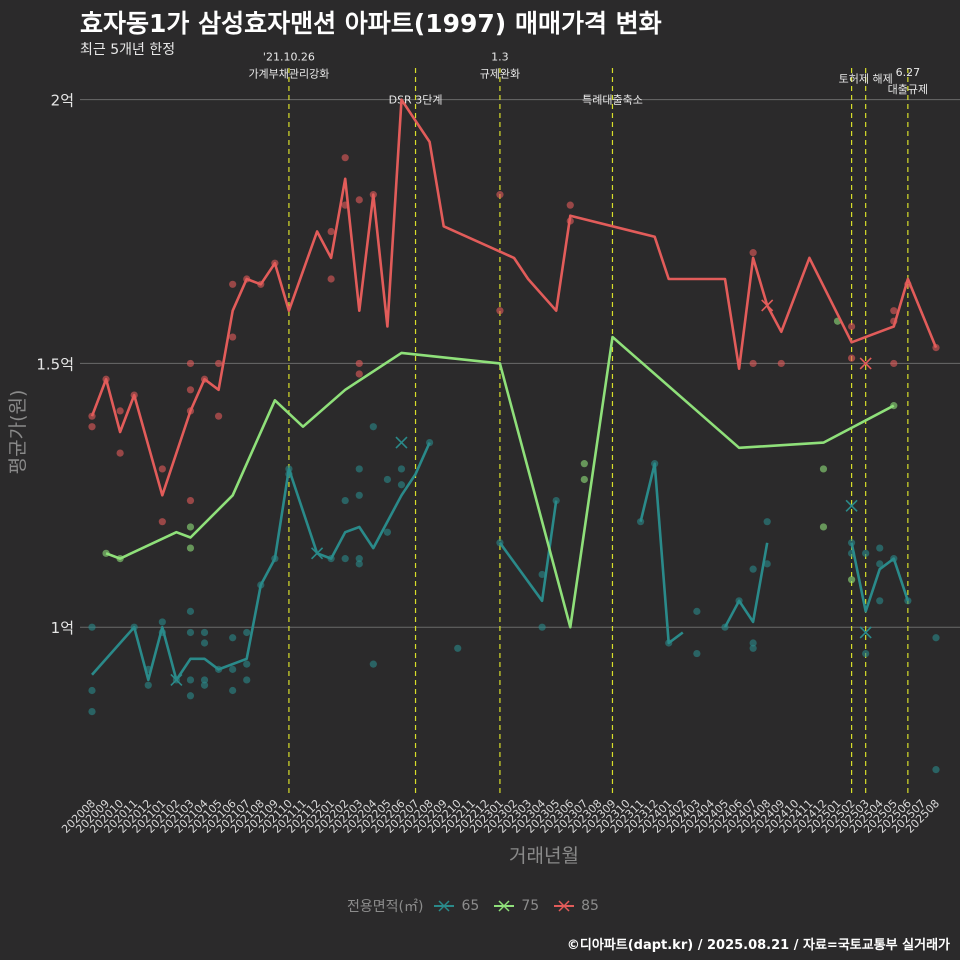 This screenshot has height=960, width=960. What do you see at coordinates (908, 72) in the screenshot?
I see `policy-event-label: 6.27` at bounding box center [908, 72].